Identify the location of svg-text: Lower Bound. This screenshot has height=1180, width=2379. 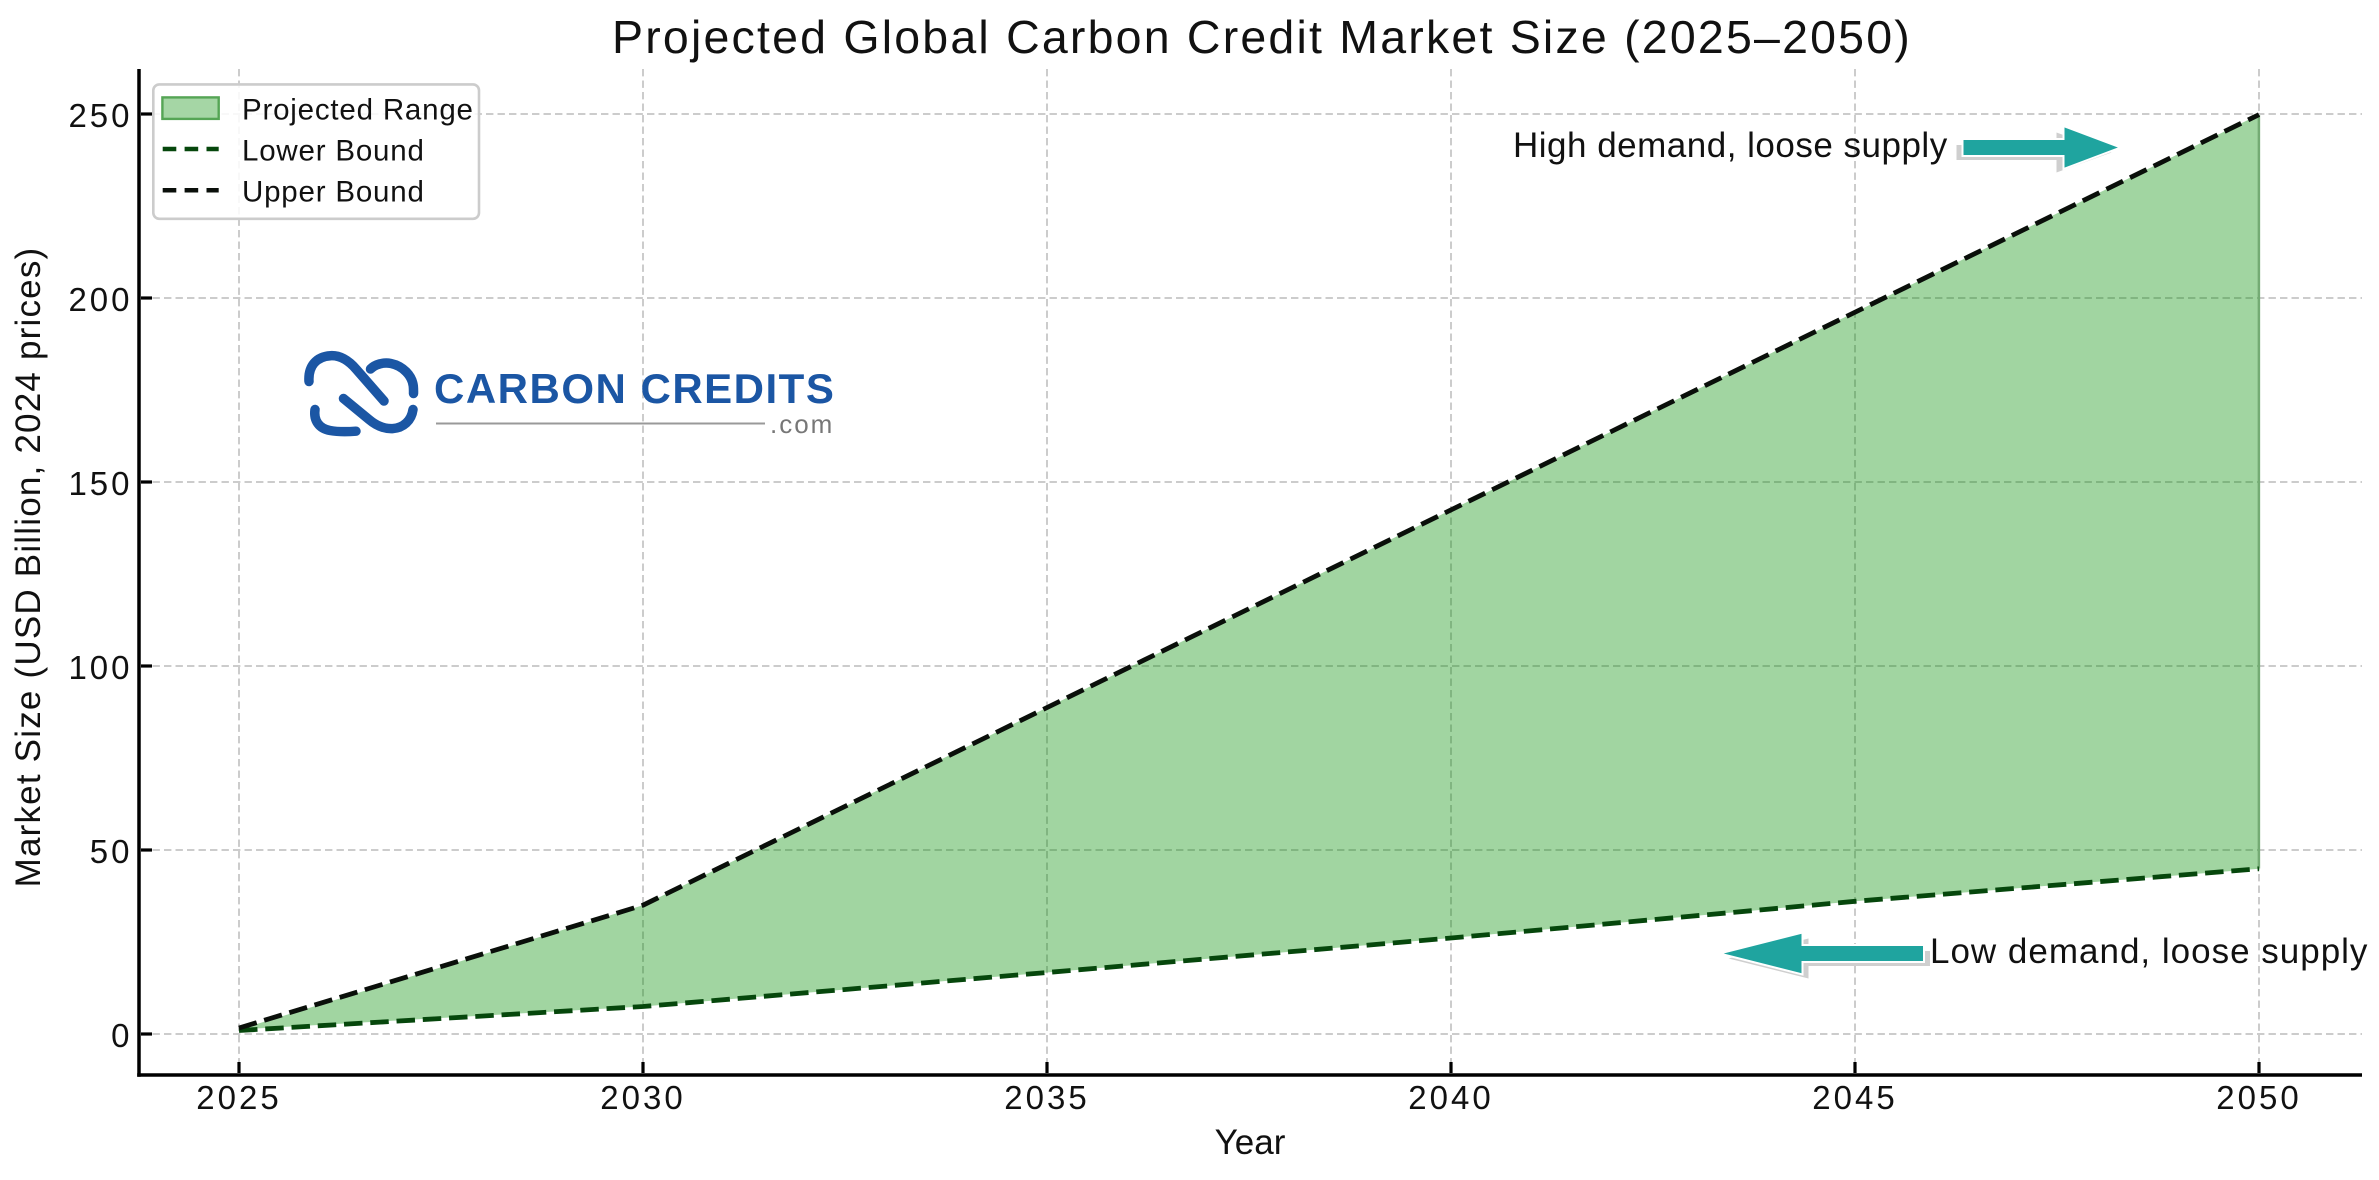
(333, 151).